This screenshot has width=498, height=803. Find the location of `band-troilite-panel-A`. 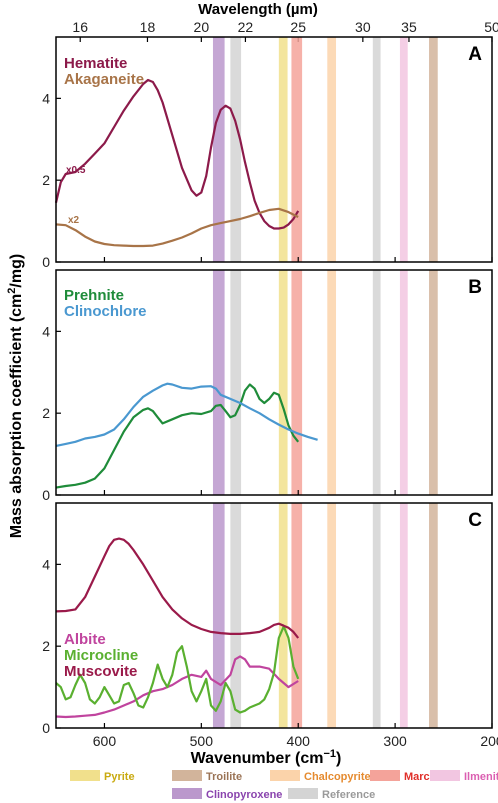

band-troilite-panel-A is located at coordinates (433, 149).